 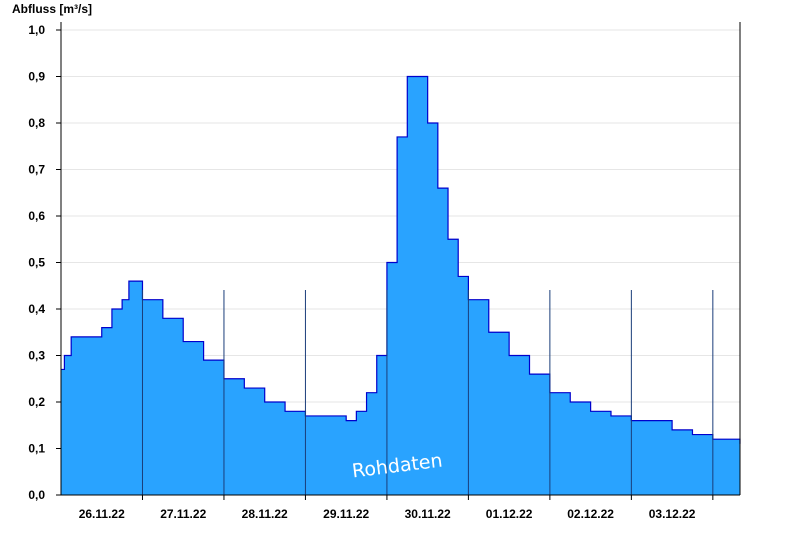 What do you see at coordinates (265, 514) in the screenshot?
I see `x-tick-label: 28.11.22` at bounding box center [265, 514].